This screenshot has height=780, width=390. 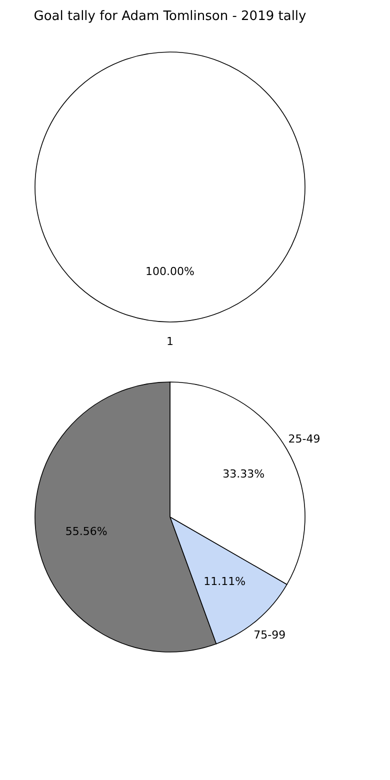 I want to click on slice-label: 25-49, so click(x=304, y=439).